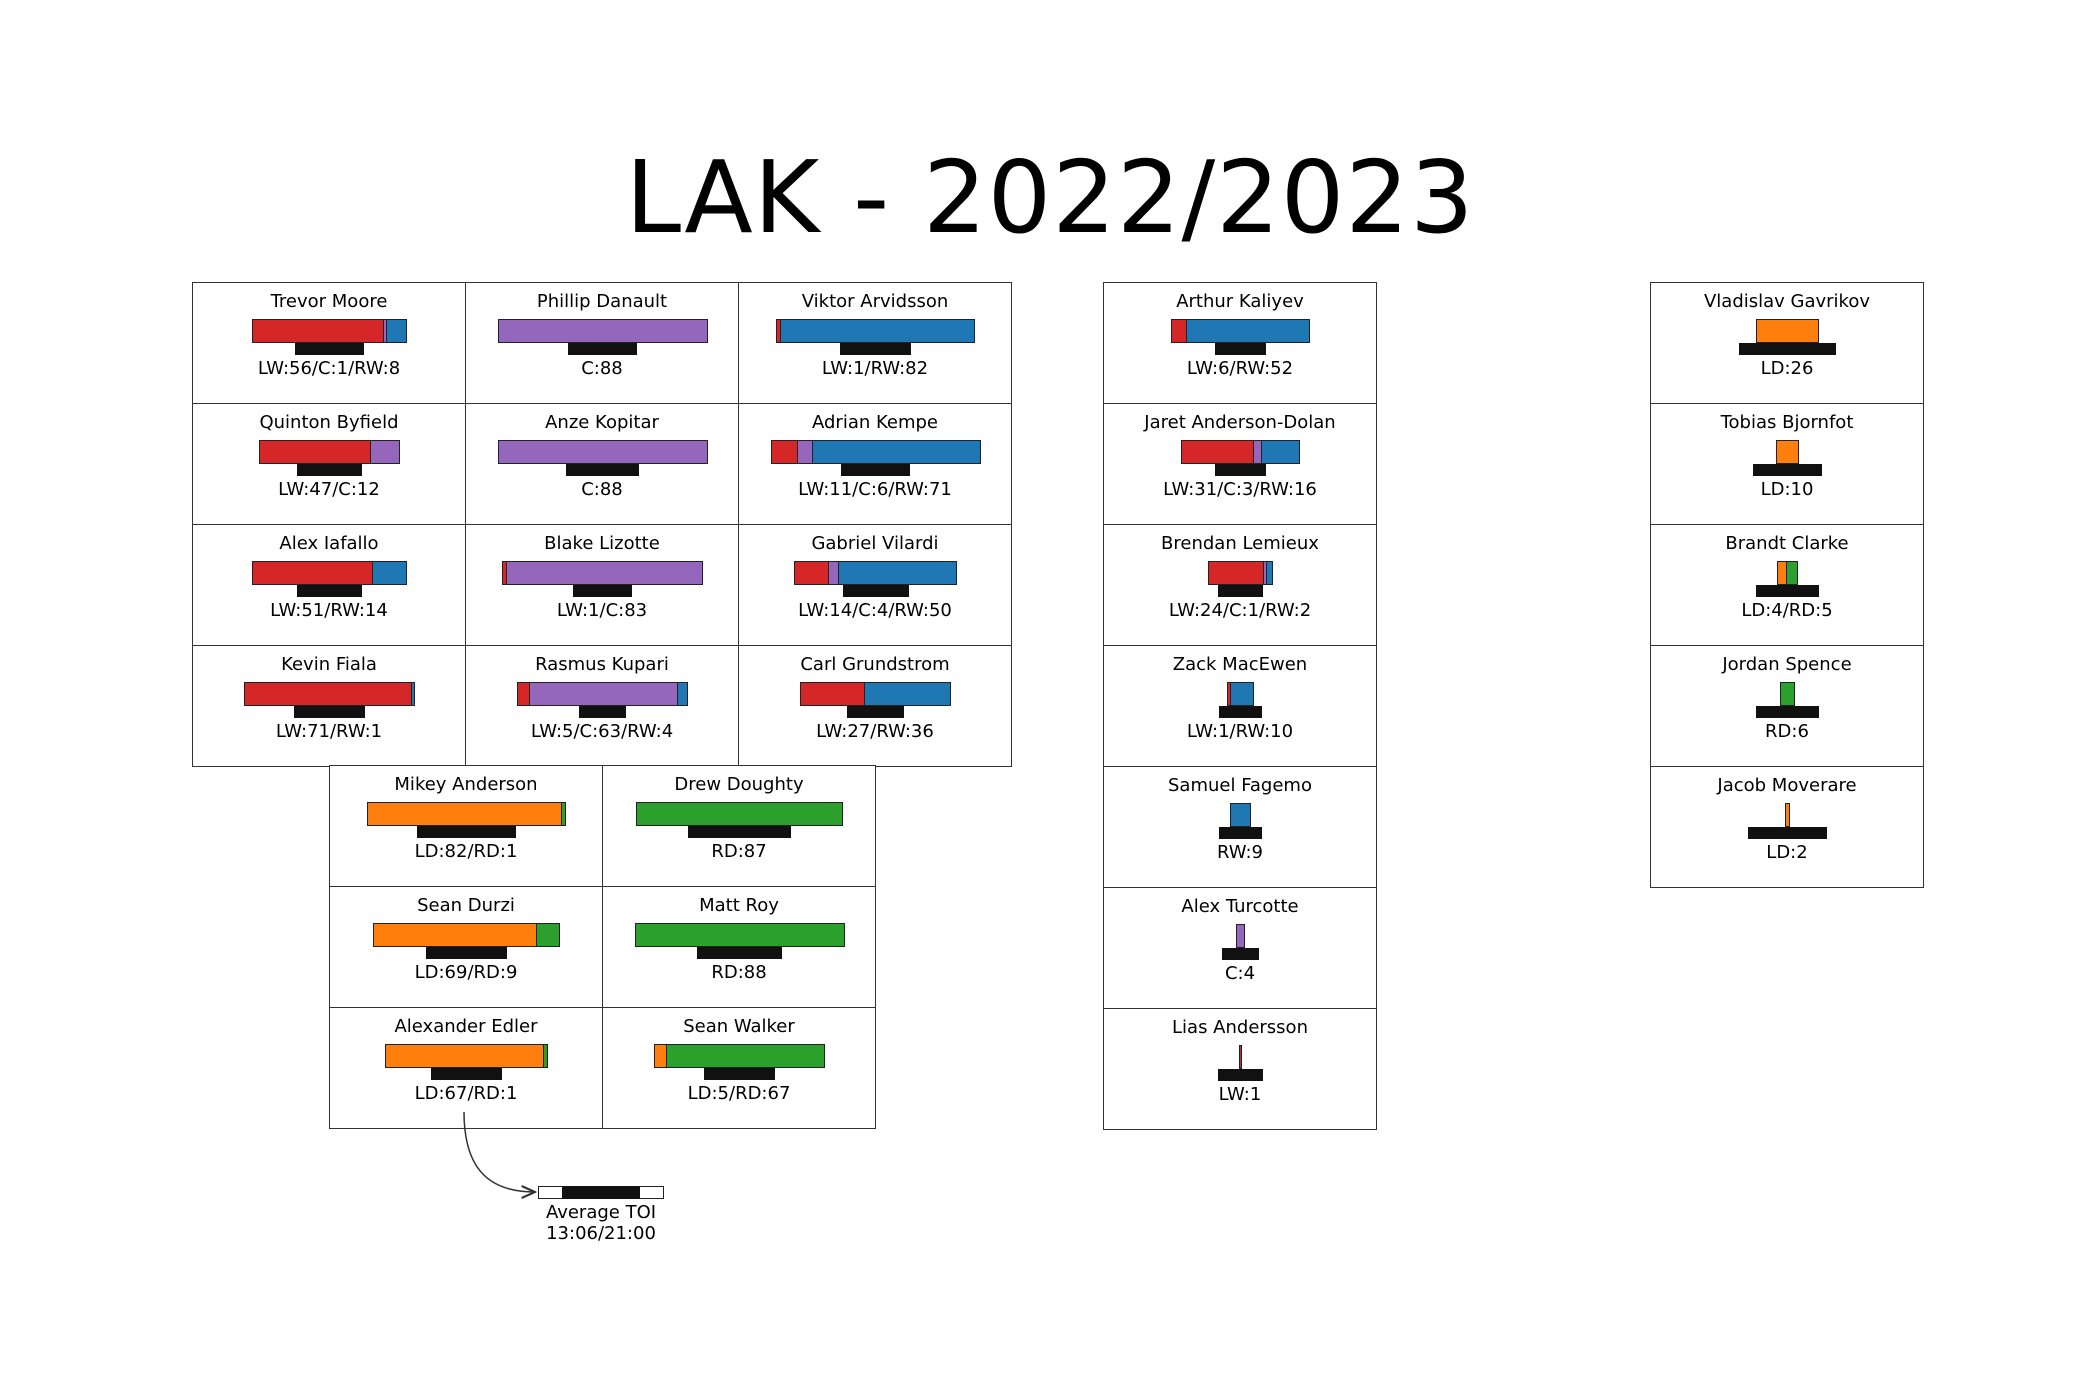 Image resolution: width=2100 pixels, height=1400 pixels. Describe the element at coordinates (329, 301) in the screenshot. I see `player-name: Trevor Moore` at that location.